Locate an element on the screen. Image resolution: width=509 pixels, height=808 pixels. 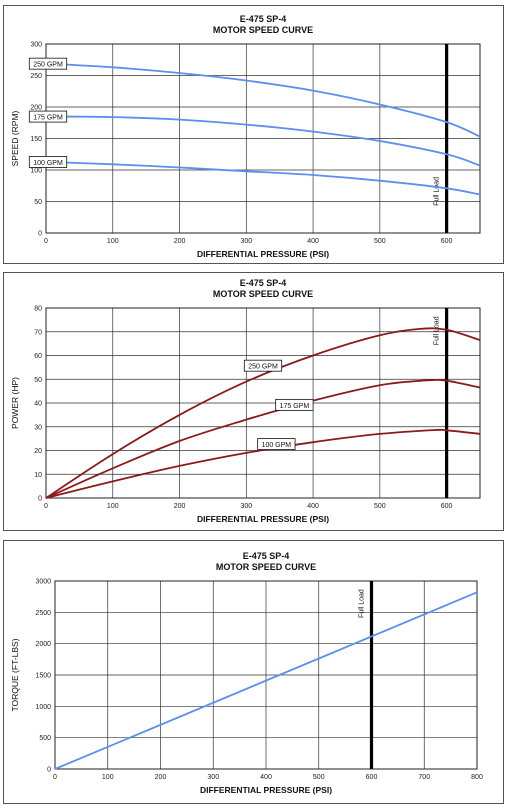
x-tick-label: 700 is located at coordinates (424, 777).